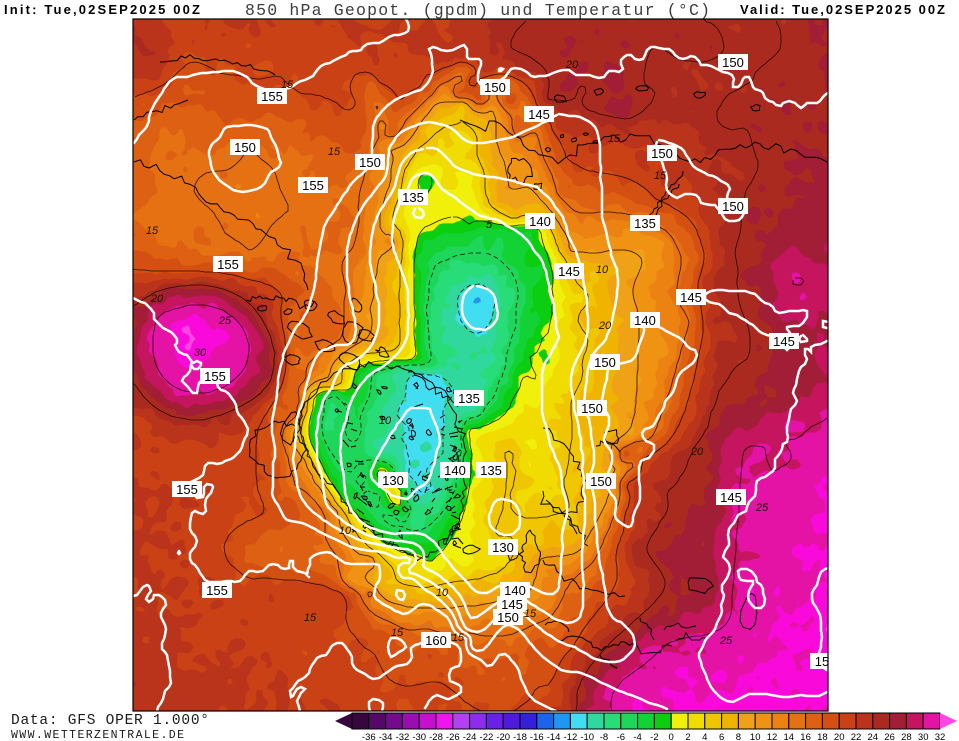 The image size is (959, 741). Describe the element at coordinates (654, 736) in the screenshot. I see `svg-text: -2` at that location.